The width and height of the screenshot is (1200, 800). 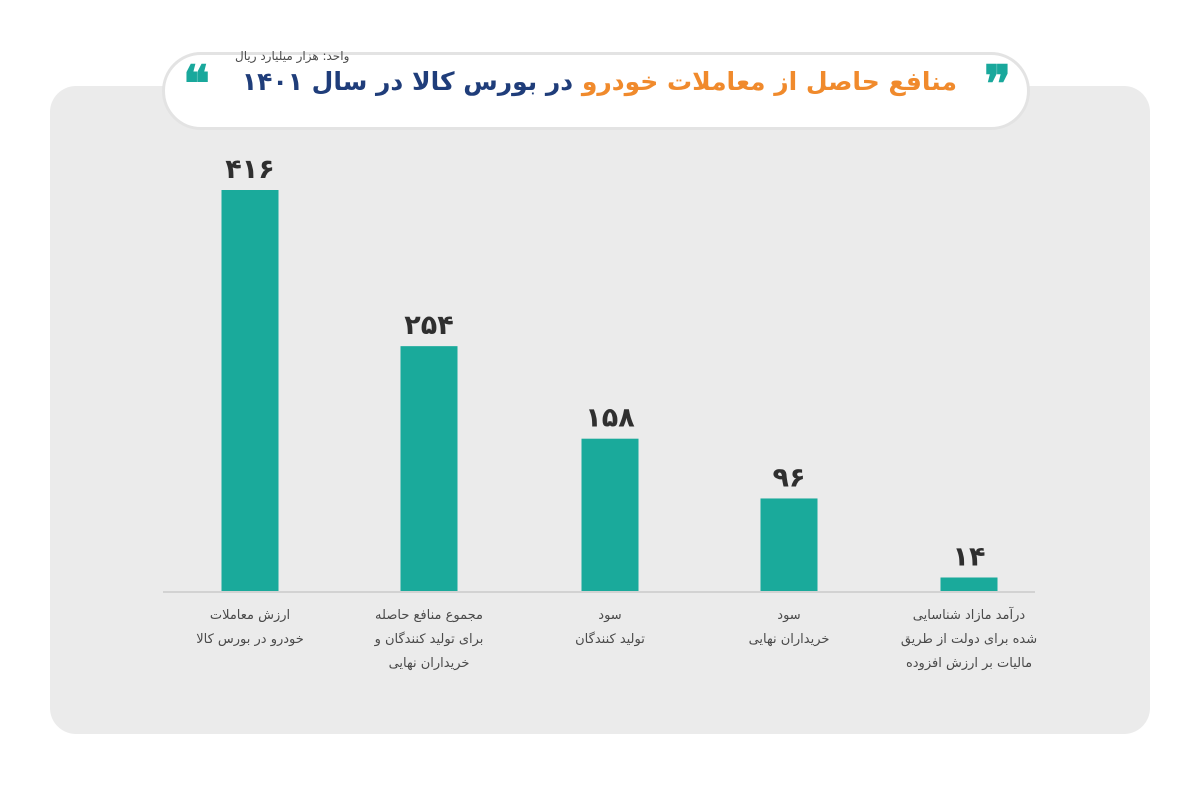 What do you see at coordinates (196, 83) in the screenshot?
I see `quote-open-icon: ❝` at bounding box center [196, 83].